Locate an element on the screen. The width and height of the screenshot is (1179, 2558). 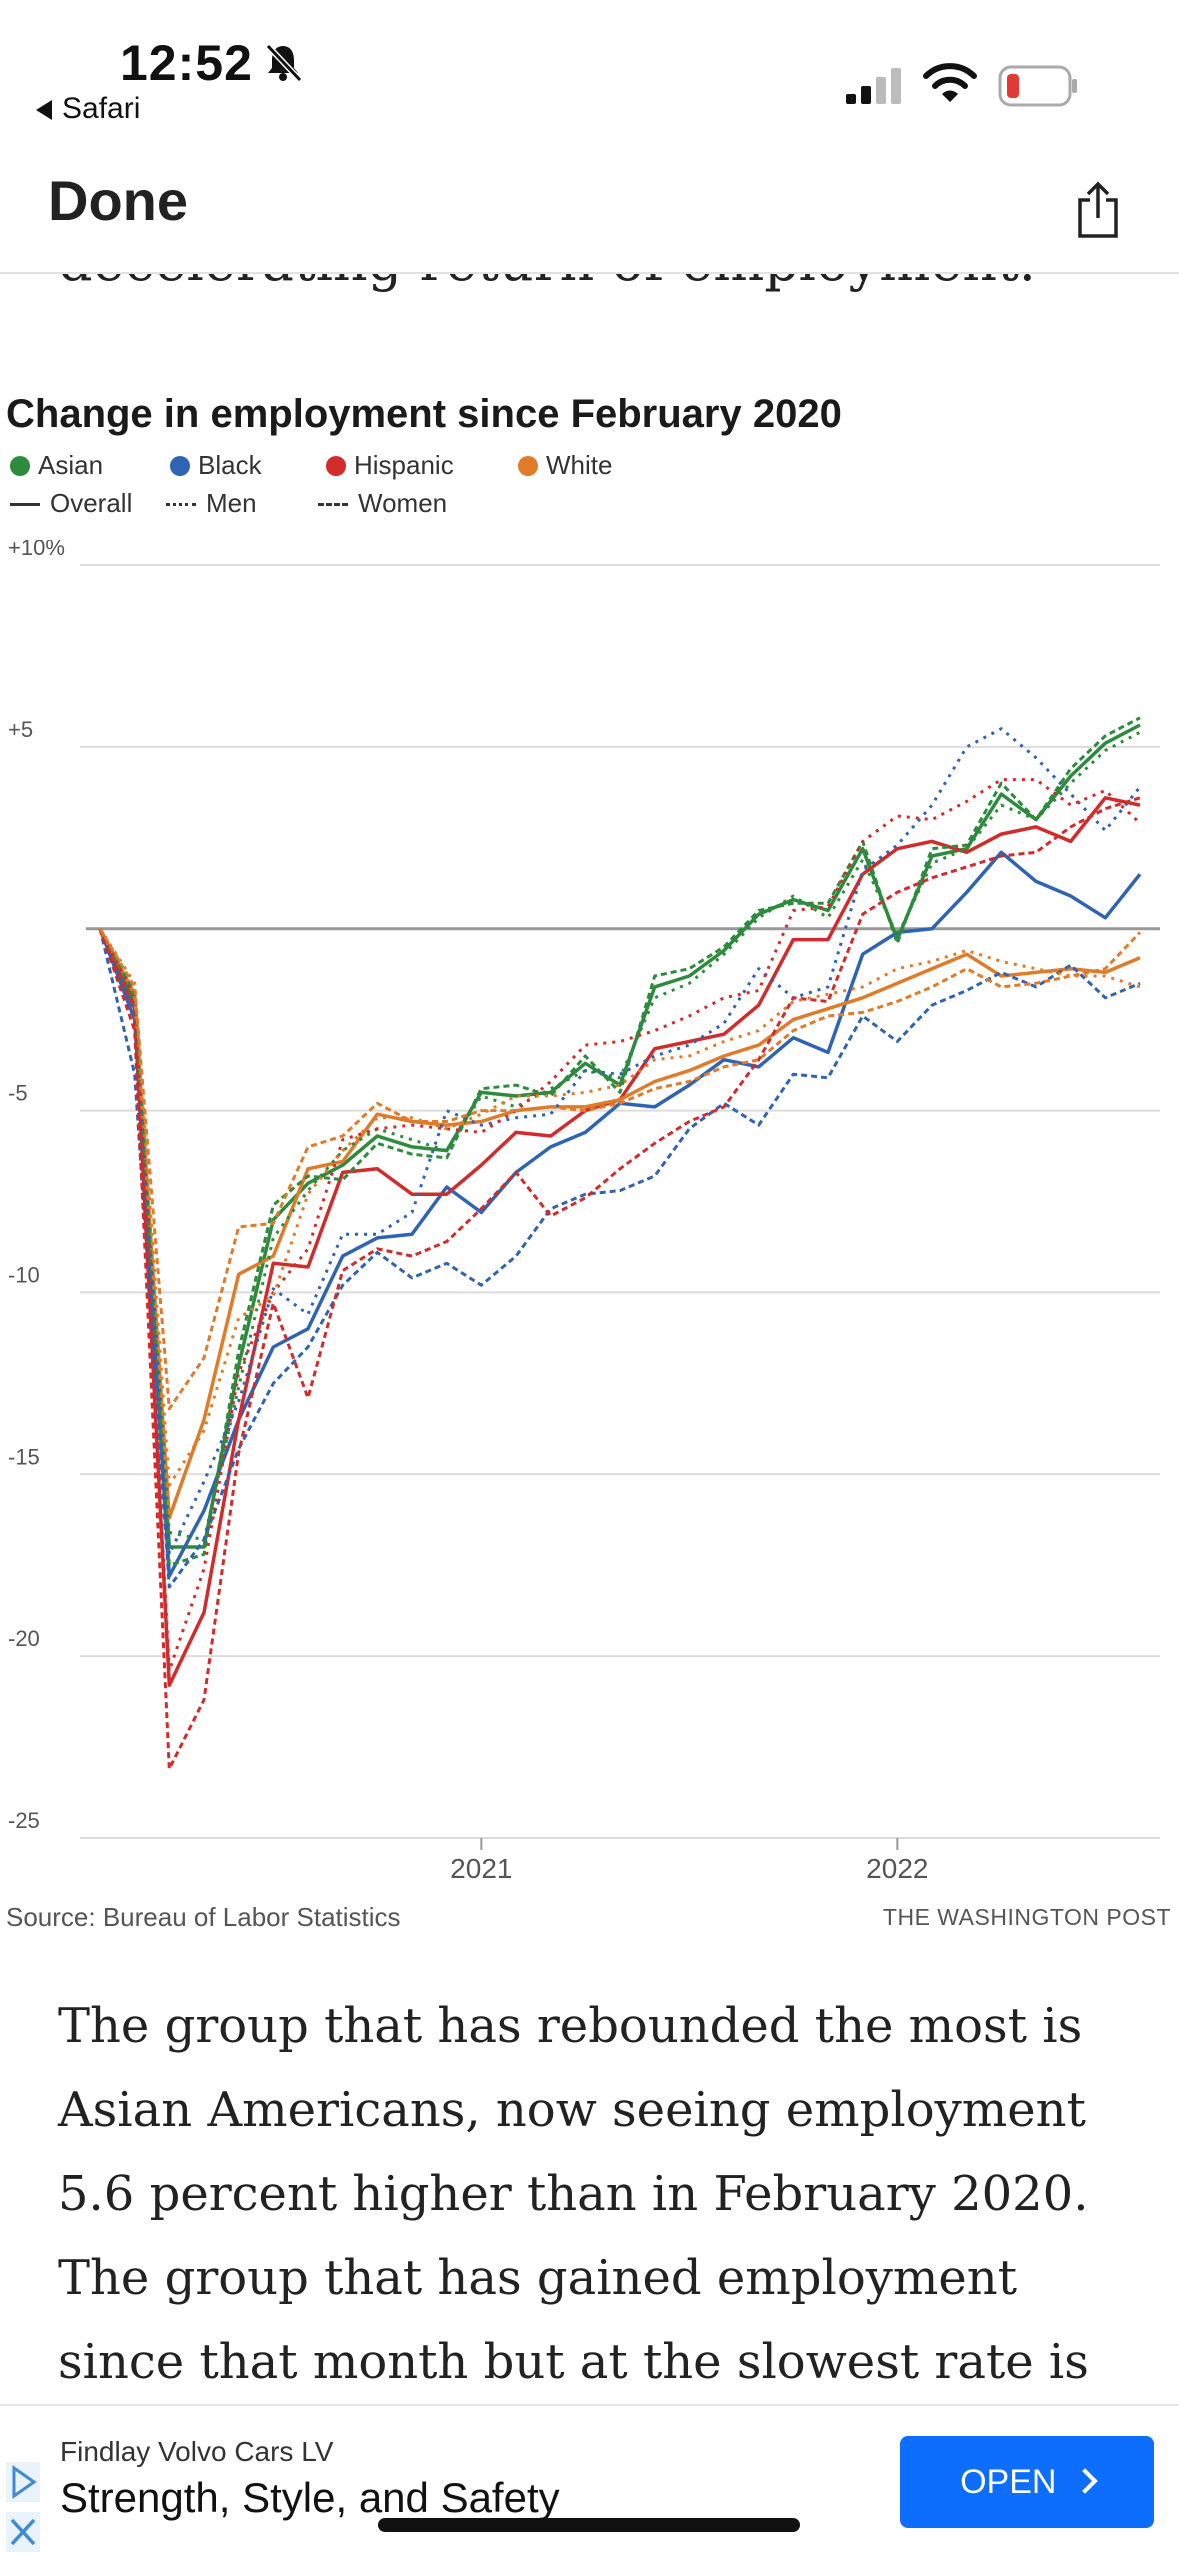
legend-item-overall: Overall is located at coordinates (71, 503).